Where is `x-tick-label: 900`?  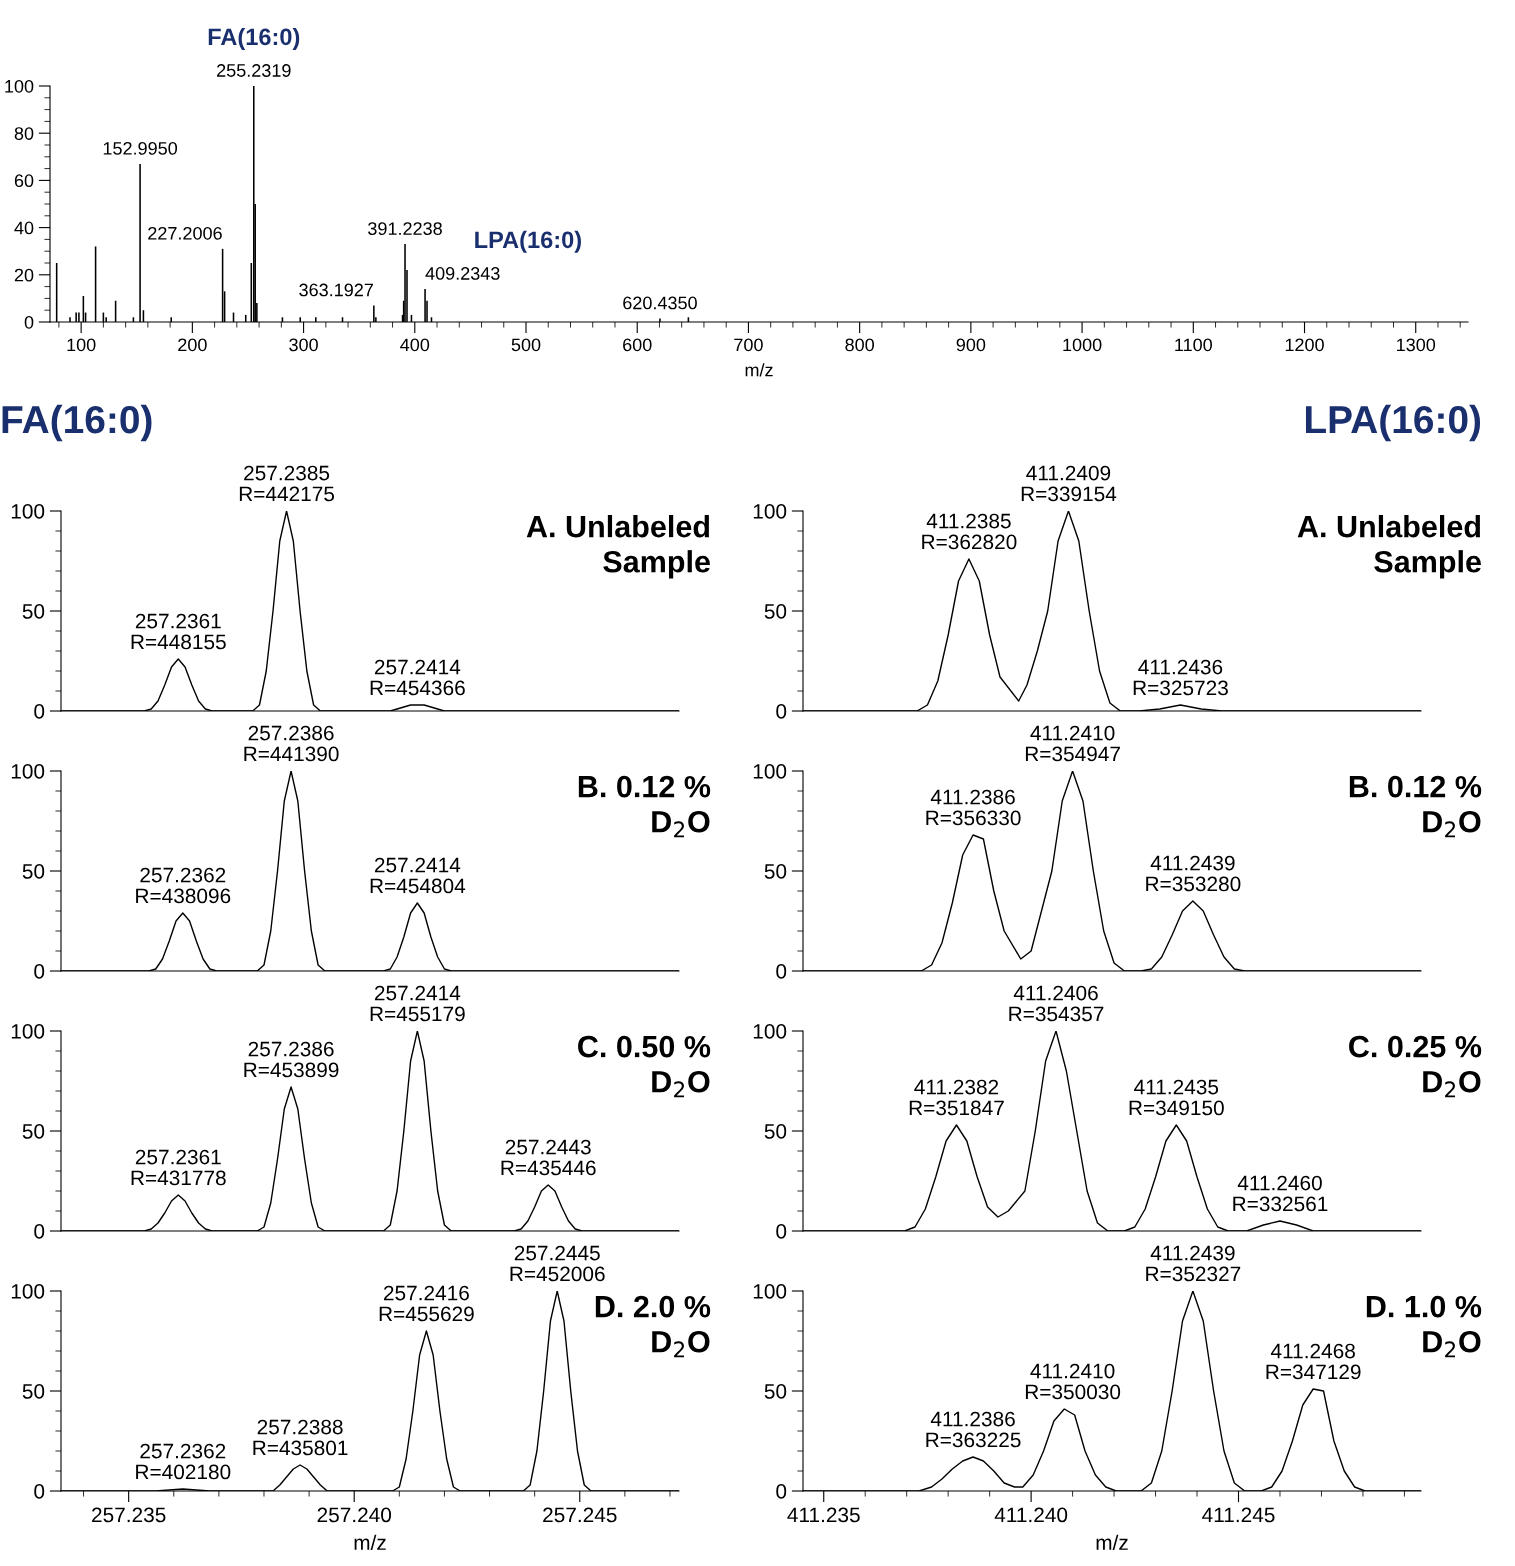
x-tick-label: 900 is located at coordinates (971, 345).